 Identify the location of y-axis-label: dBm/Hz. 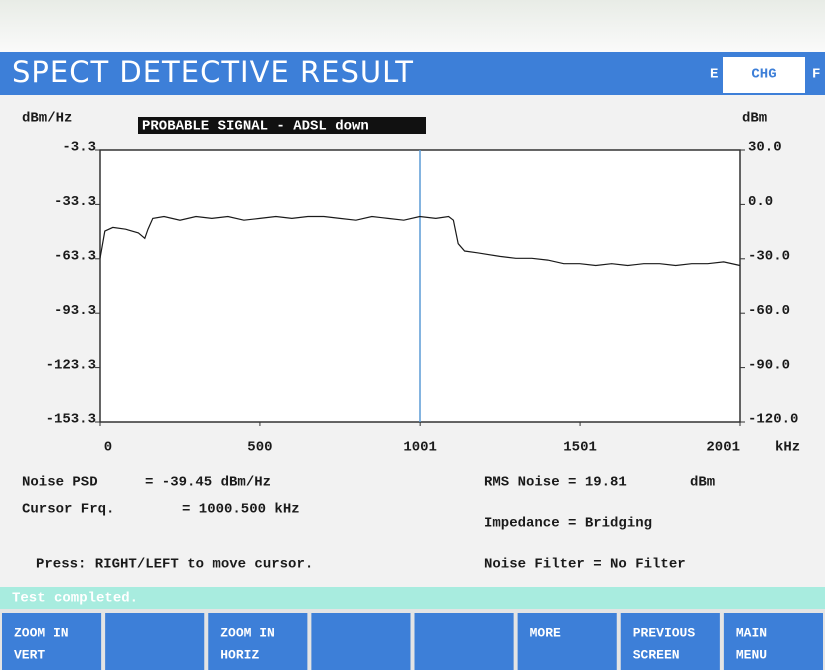
(47, 119).